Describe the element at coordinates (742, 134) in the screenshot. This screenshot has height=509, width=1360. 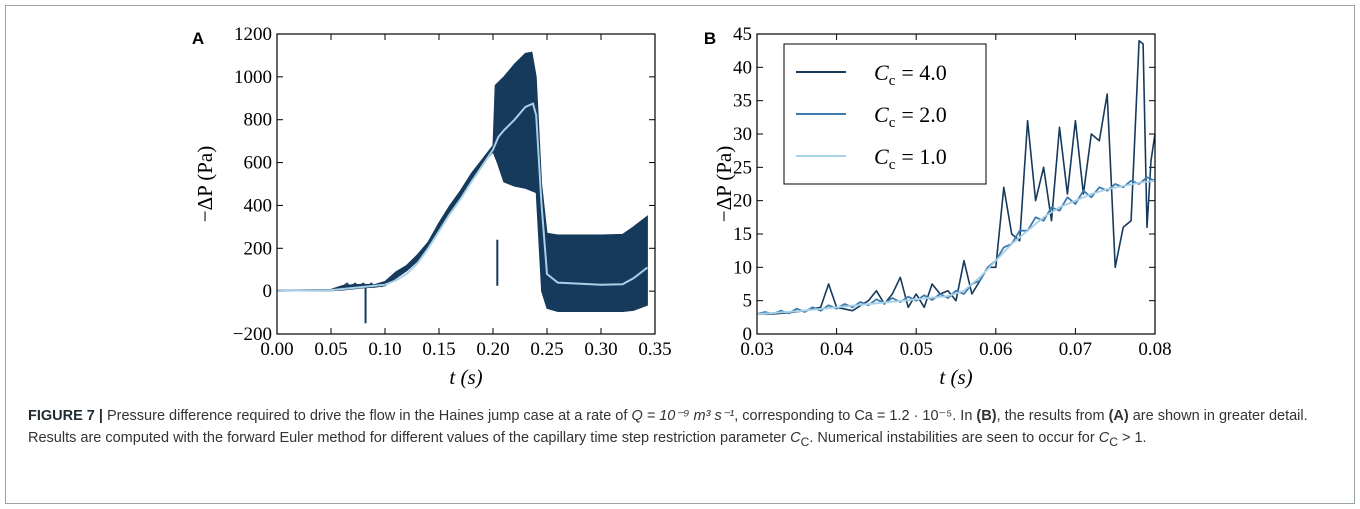
I see `y-tick-label: 30` at that location.